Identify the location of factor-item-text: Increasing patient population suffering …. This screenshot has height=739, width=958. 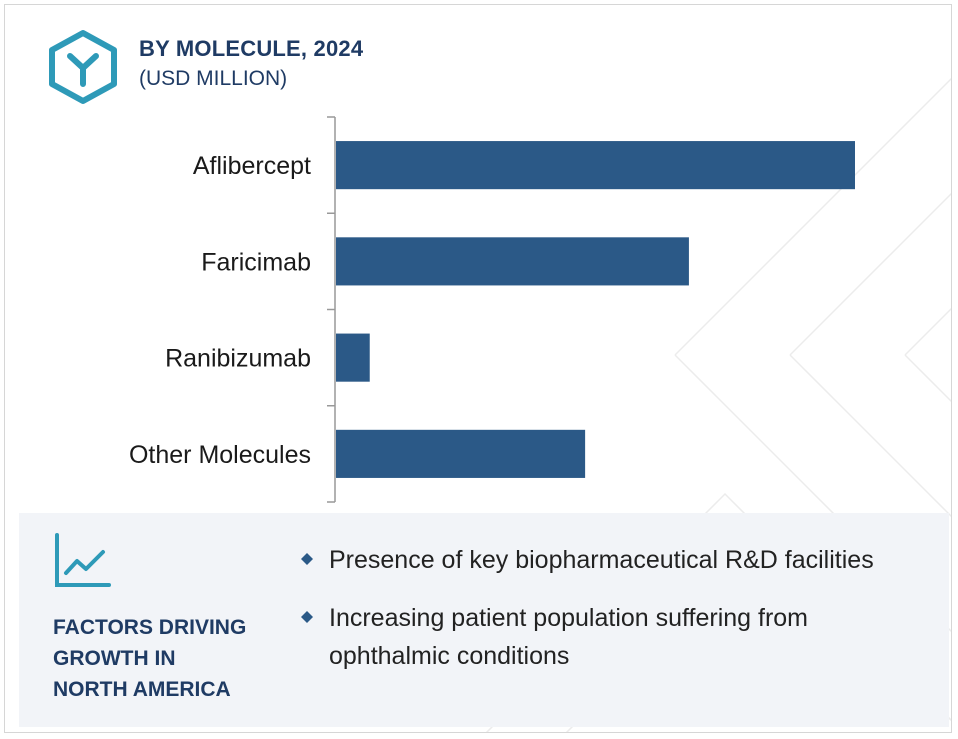
(569, 637).